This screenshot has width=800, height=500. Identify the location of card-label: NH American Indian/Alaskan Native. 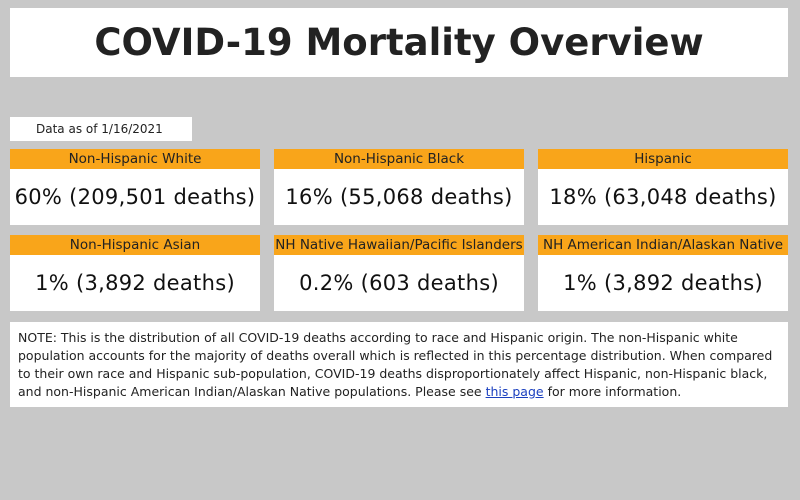
(663, 245).